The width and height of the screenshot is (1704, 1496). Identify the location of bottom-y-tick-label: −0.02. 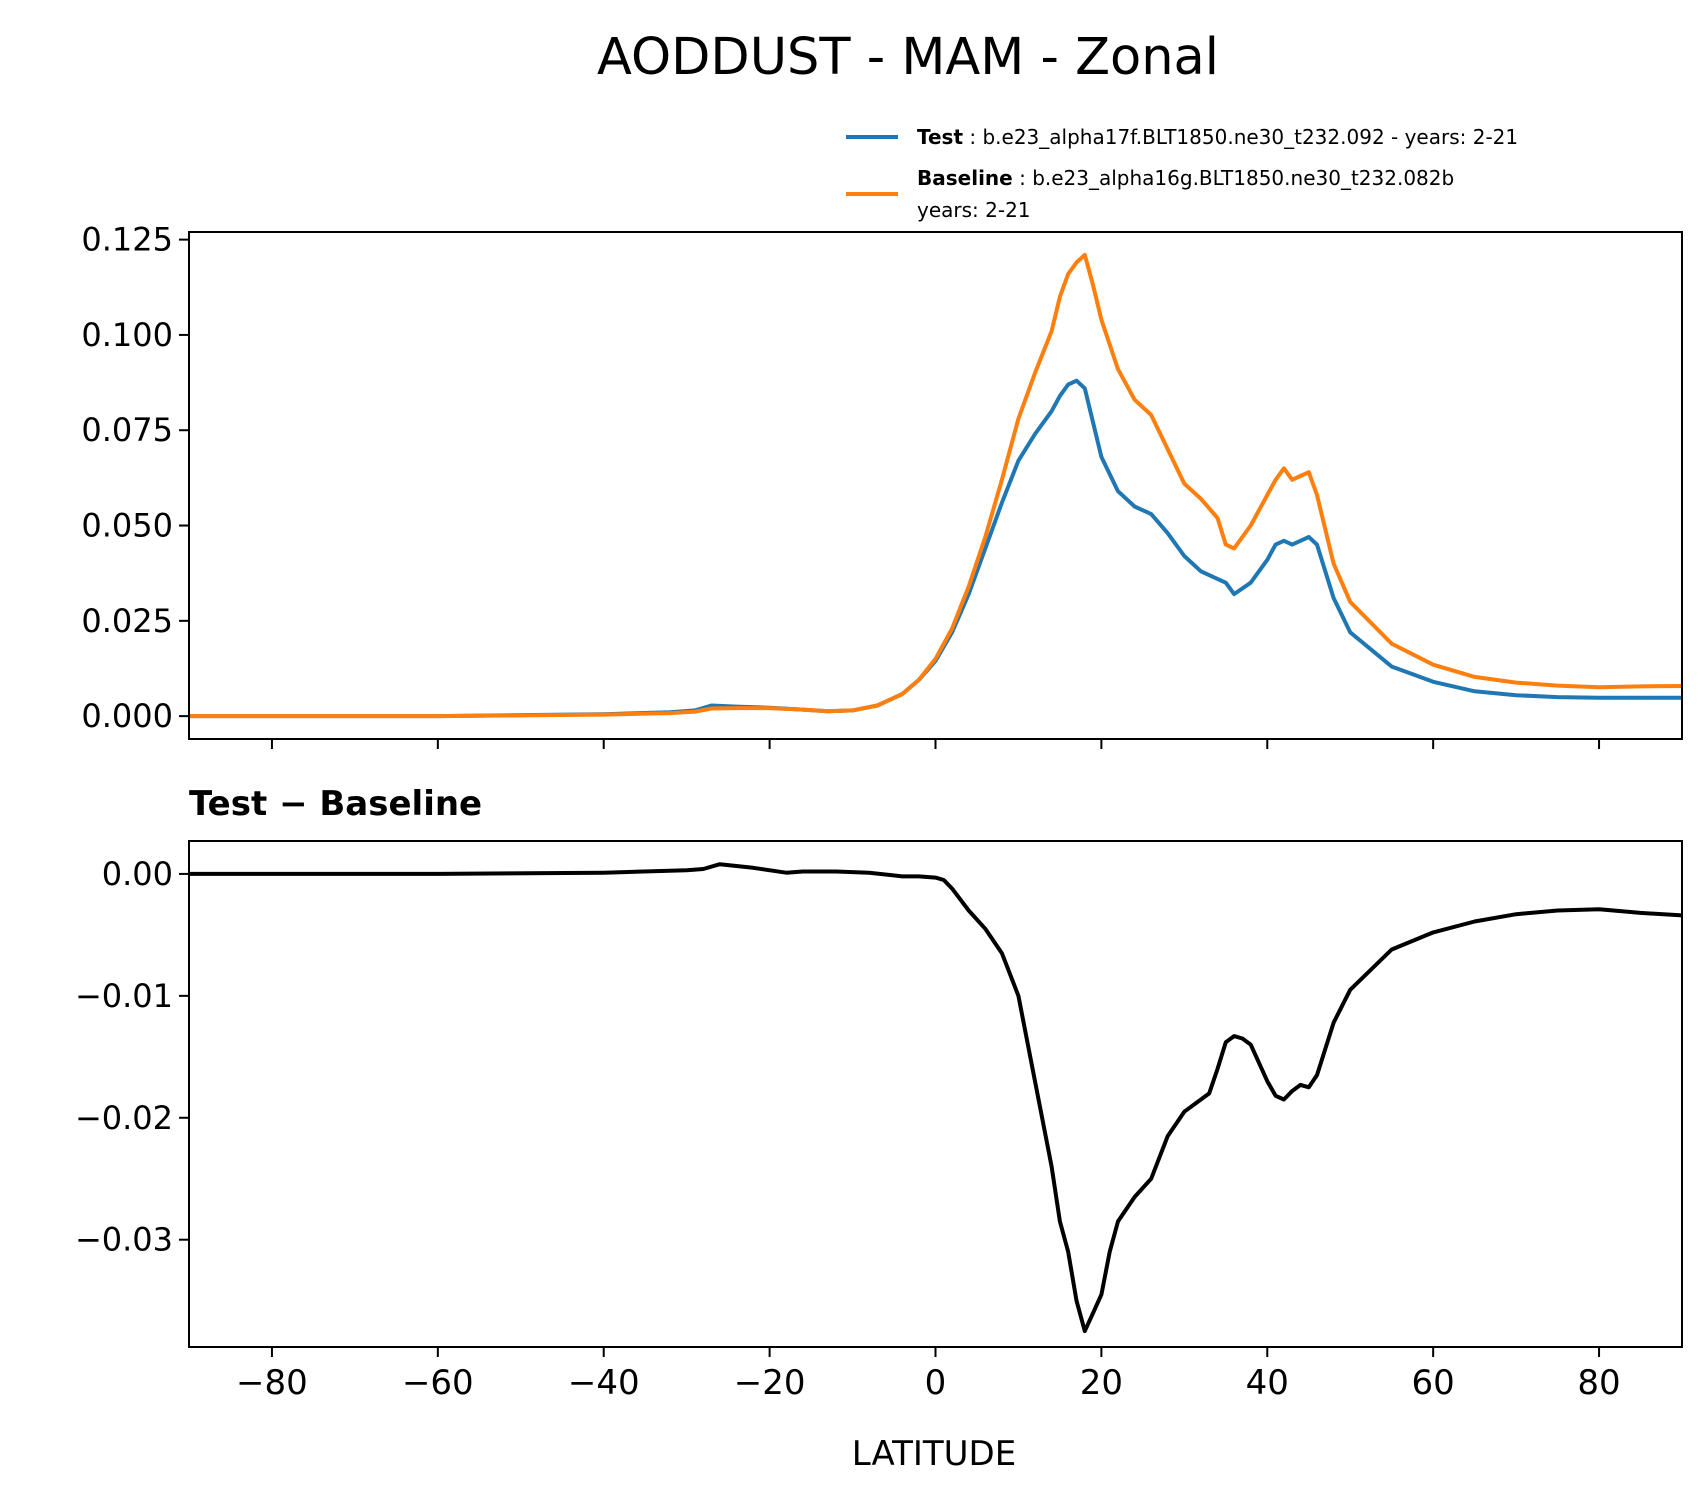
(124, 1118).